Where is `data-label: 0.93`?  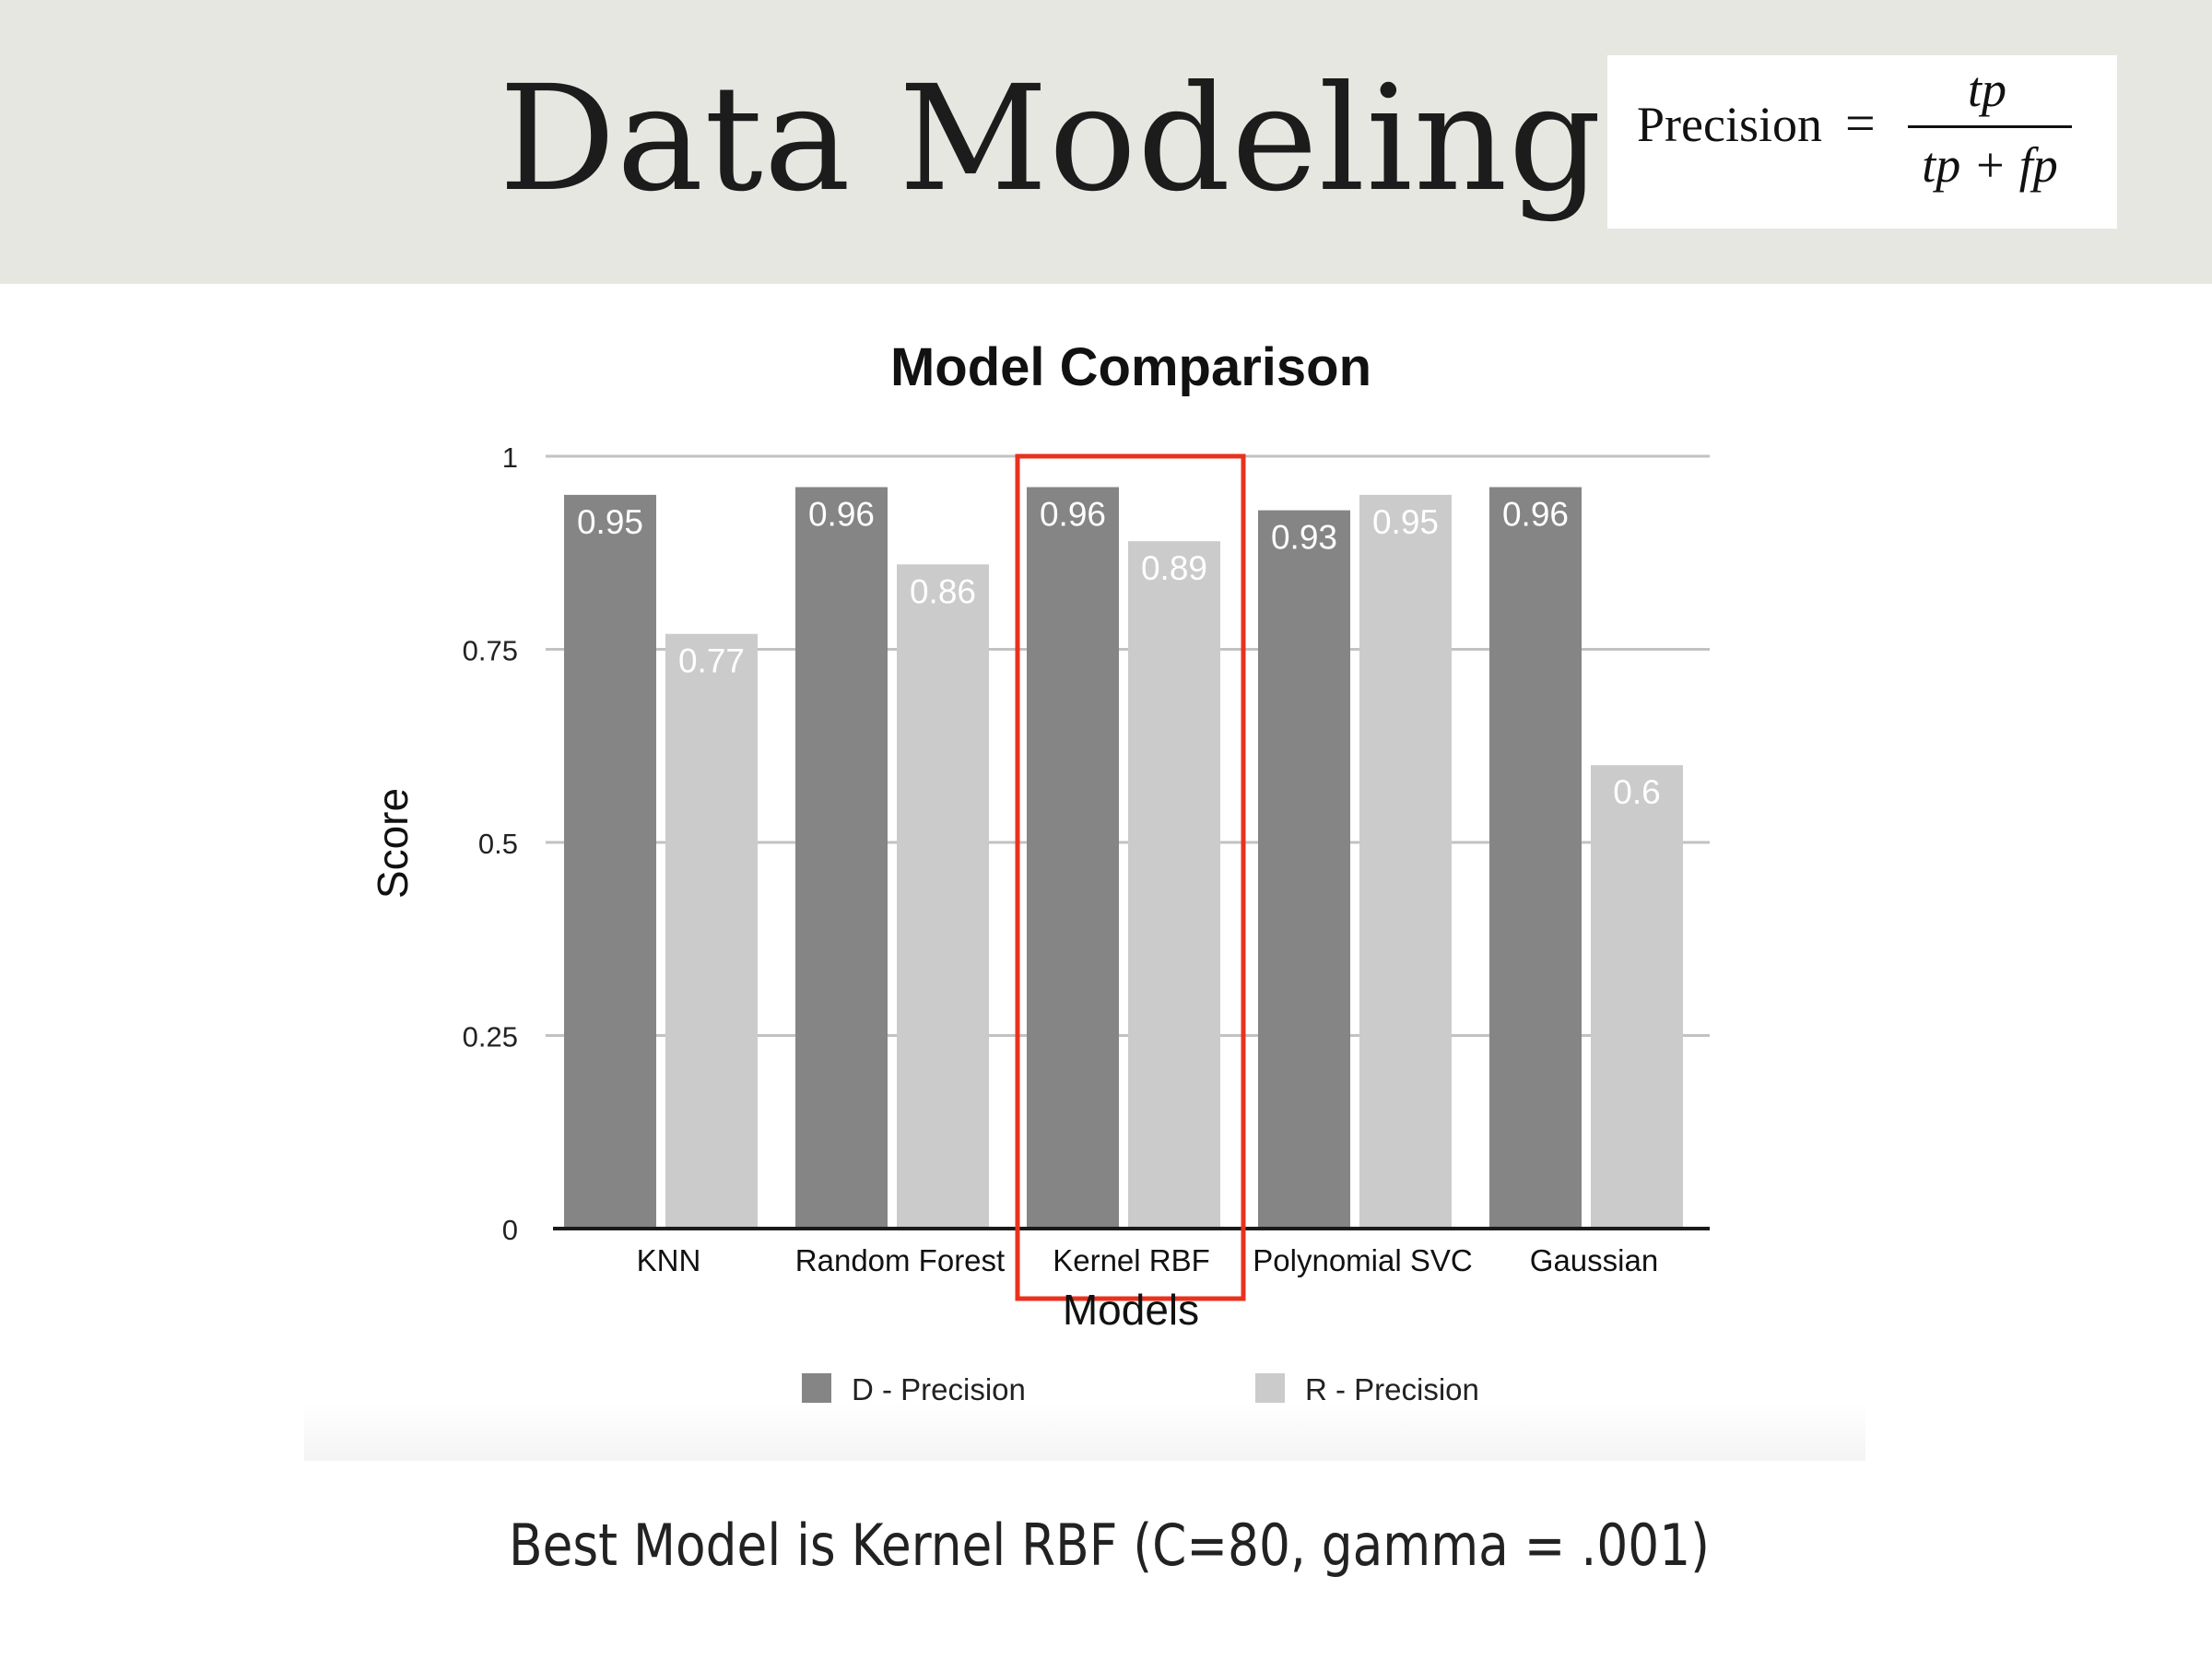 data-label: 0.93 is located at coordinates (1304, 538).